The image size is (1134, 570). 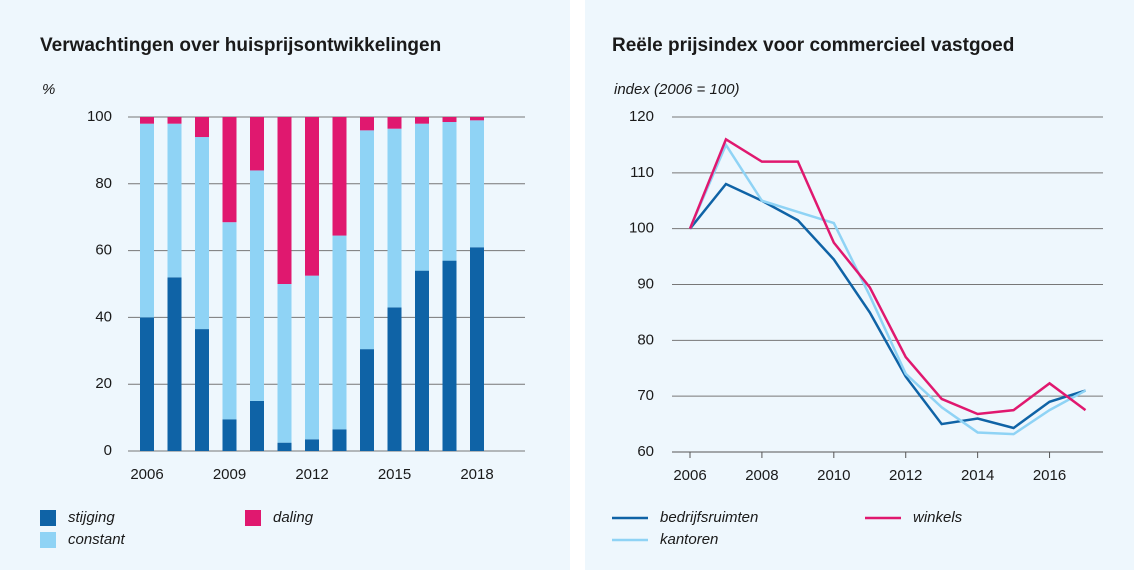 What do you see at coordinates (833, 475) in the screenshot?
I see `x-tick-label: 2010` at bounding box center [833, 475].